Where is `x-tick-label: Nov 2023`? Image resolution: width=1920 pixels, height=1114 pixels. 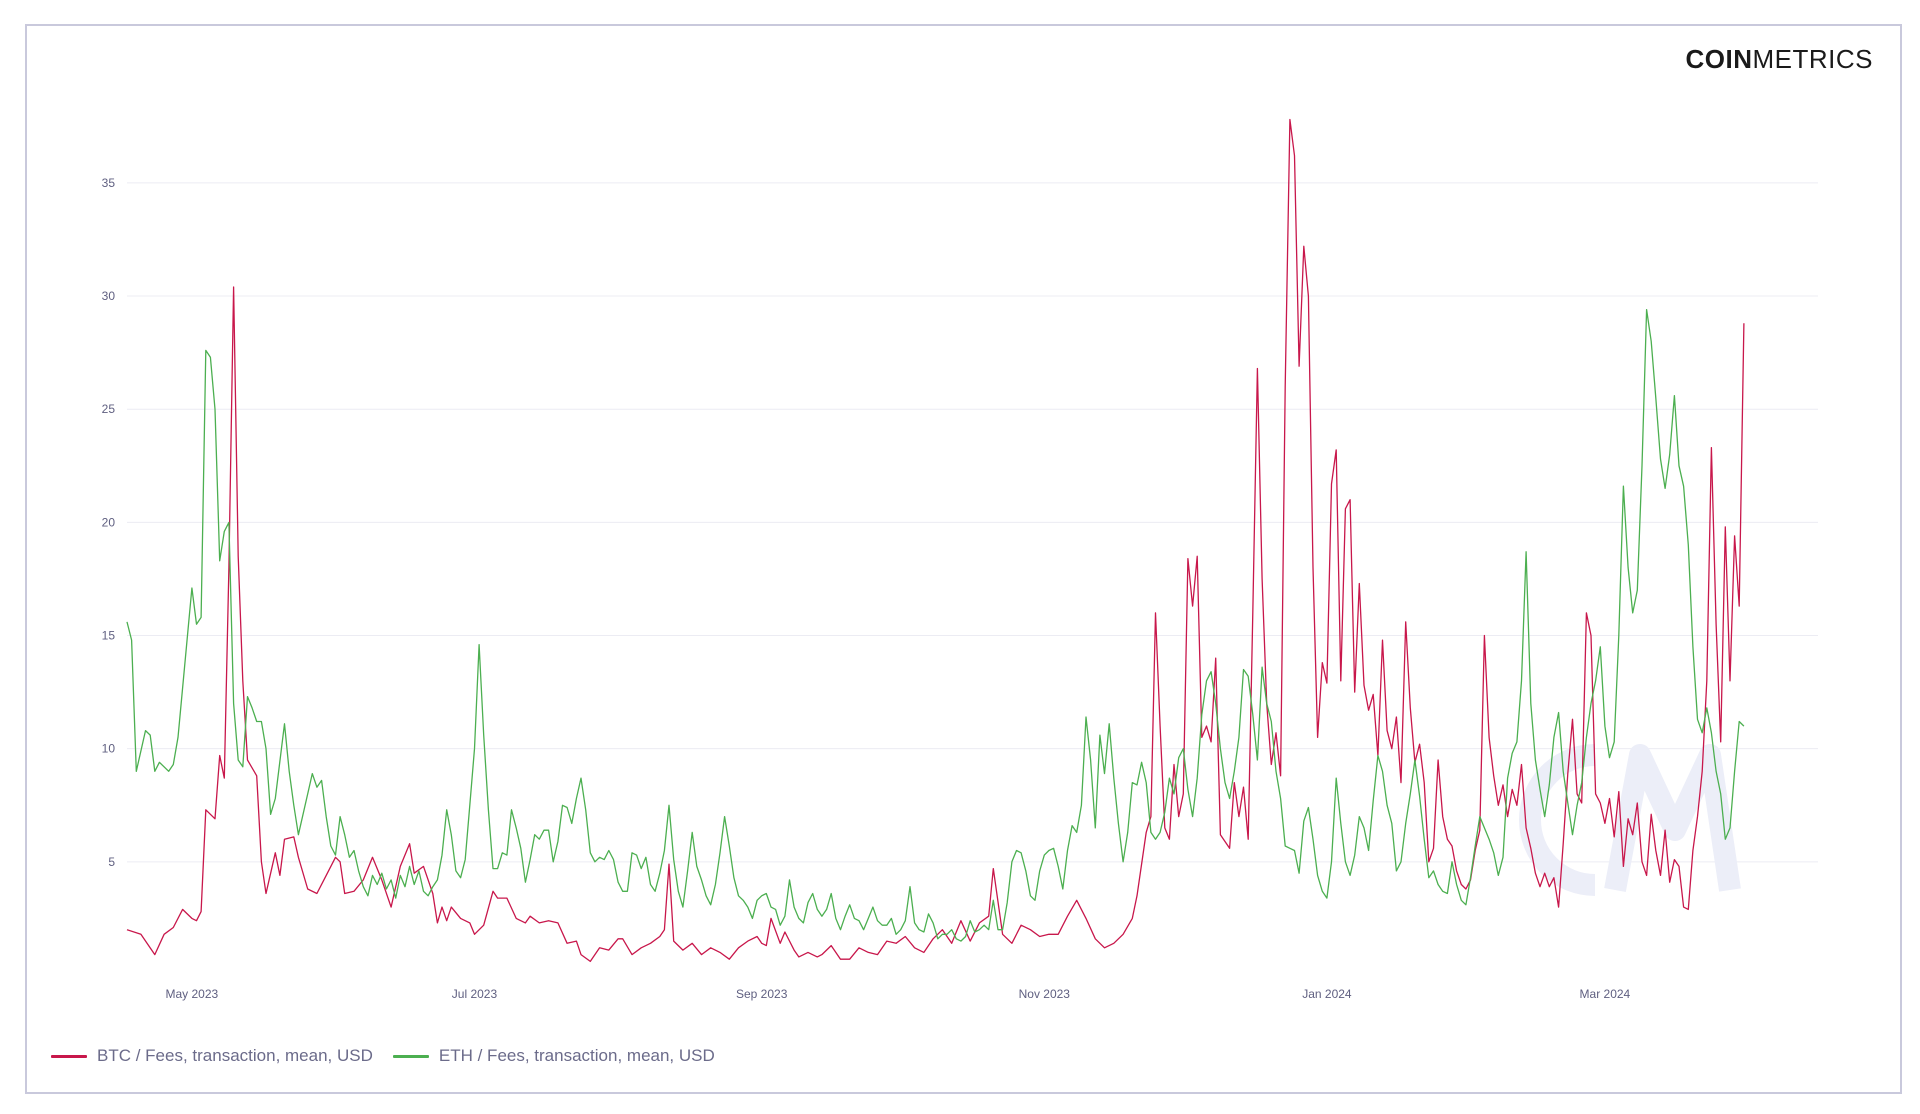
x-tick-label: Nov 2023 is located at coordinates (1045, 994).